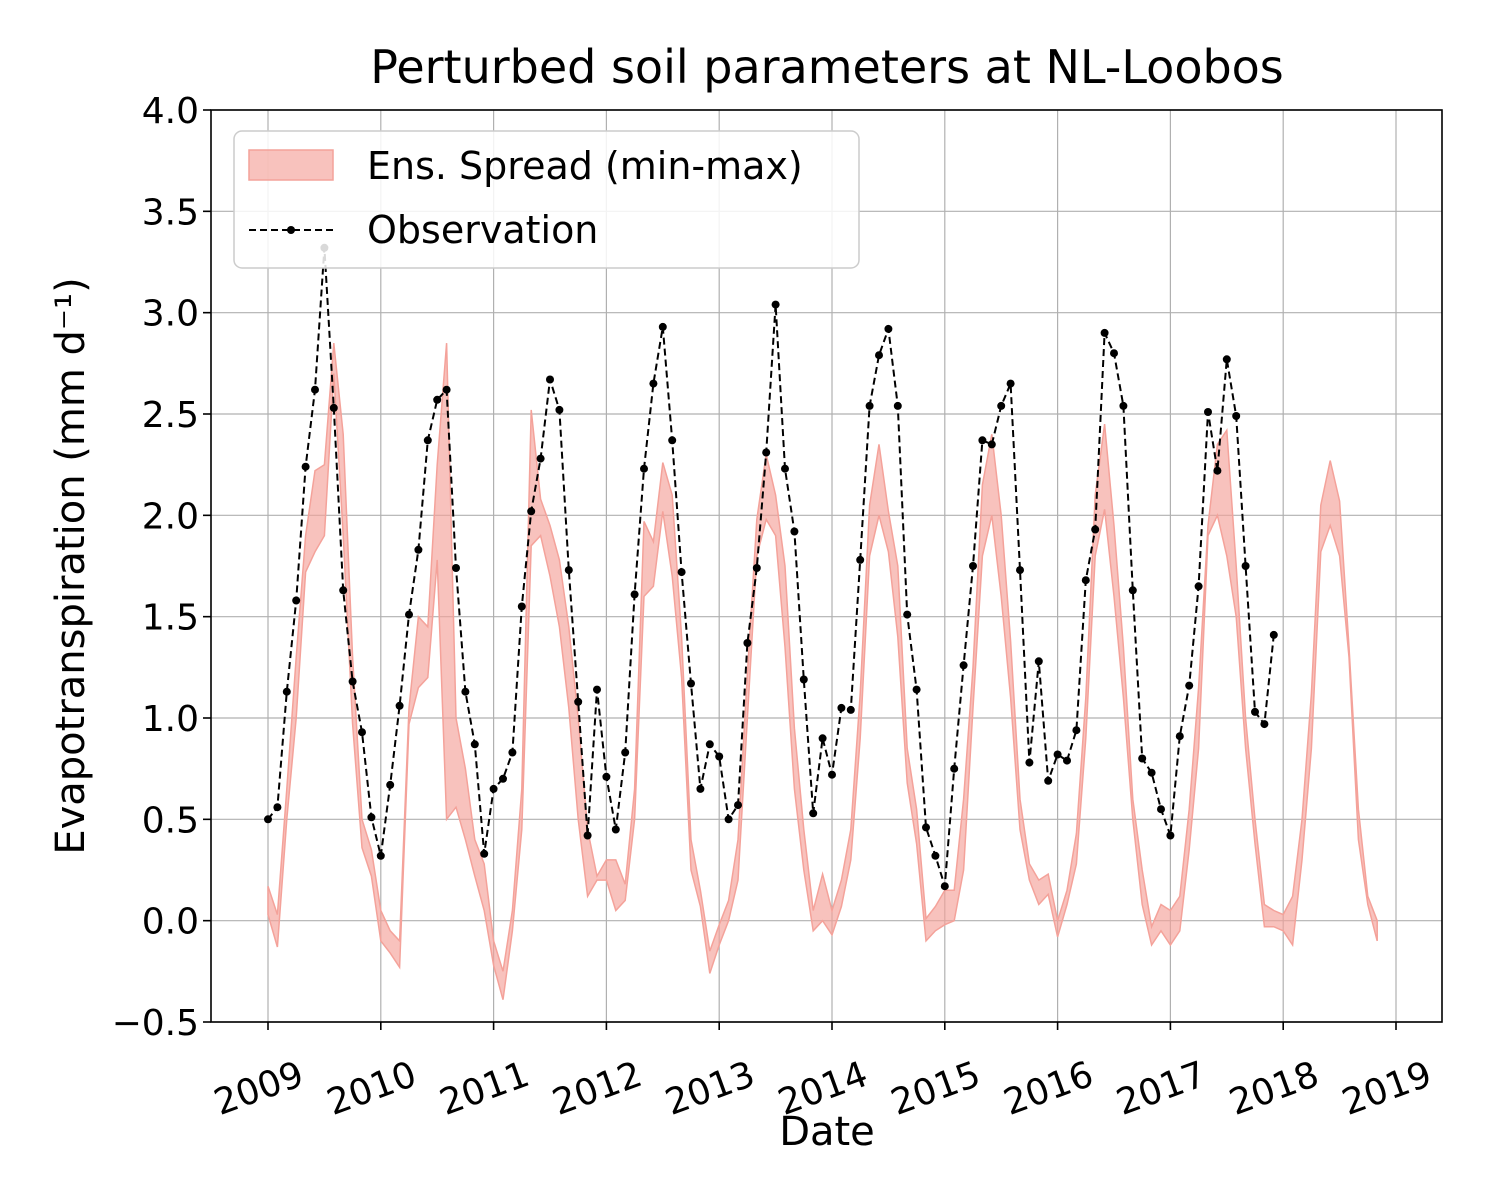 The image size is (1500, 1200). I want to click on x-tick-label: 2015, so click(936, 1089).